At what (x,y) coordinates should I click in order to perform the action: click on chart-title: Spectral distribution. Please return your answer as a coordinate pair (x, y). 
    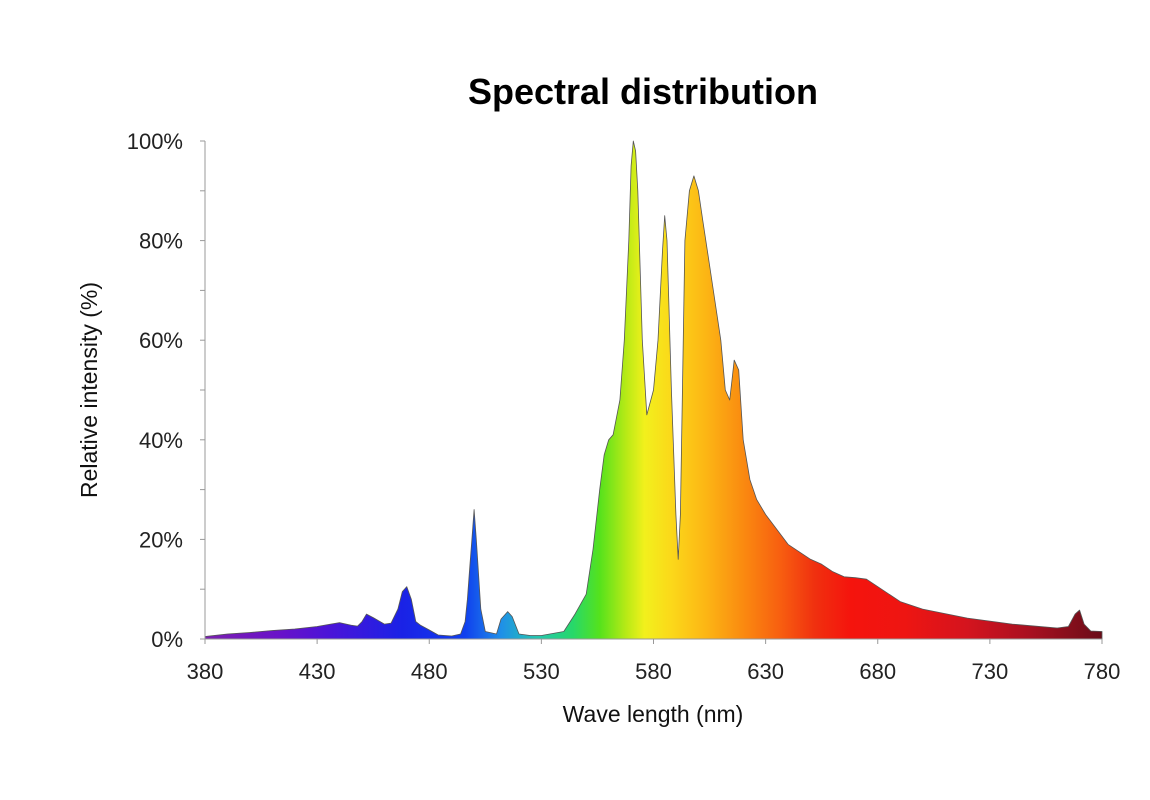
    Looking at the image, I should click on (643, 91).